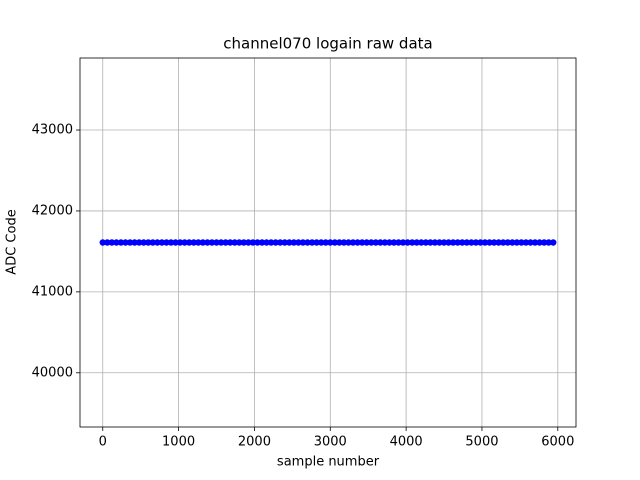  What do you see at coordinates (12, 241) in the screenshot?
I see `y-axis-label: ADC Code` at bounding box center [12, 241].